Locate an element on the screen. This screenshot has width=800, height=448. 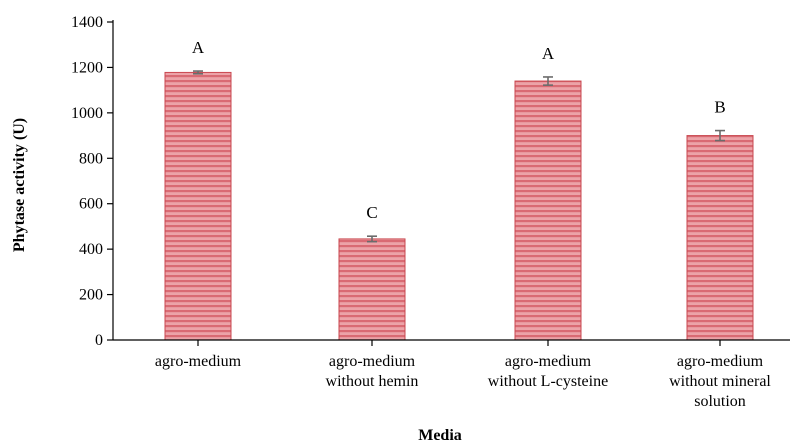
y-tick-label: 1000 is located at coordinates (87, 113).